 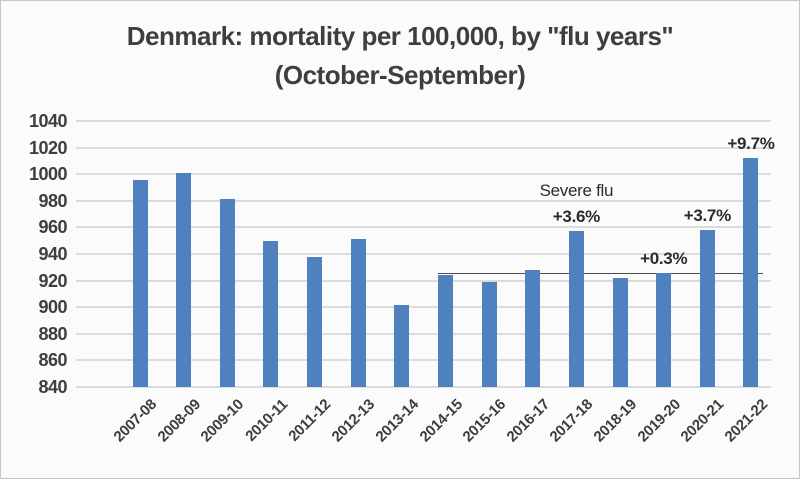 What do you see at coordinates (135, 421) in the screenshot?
I see `x-axis-label-2007-08: 2007-08` at bounding box center [135, 421].